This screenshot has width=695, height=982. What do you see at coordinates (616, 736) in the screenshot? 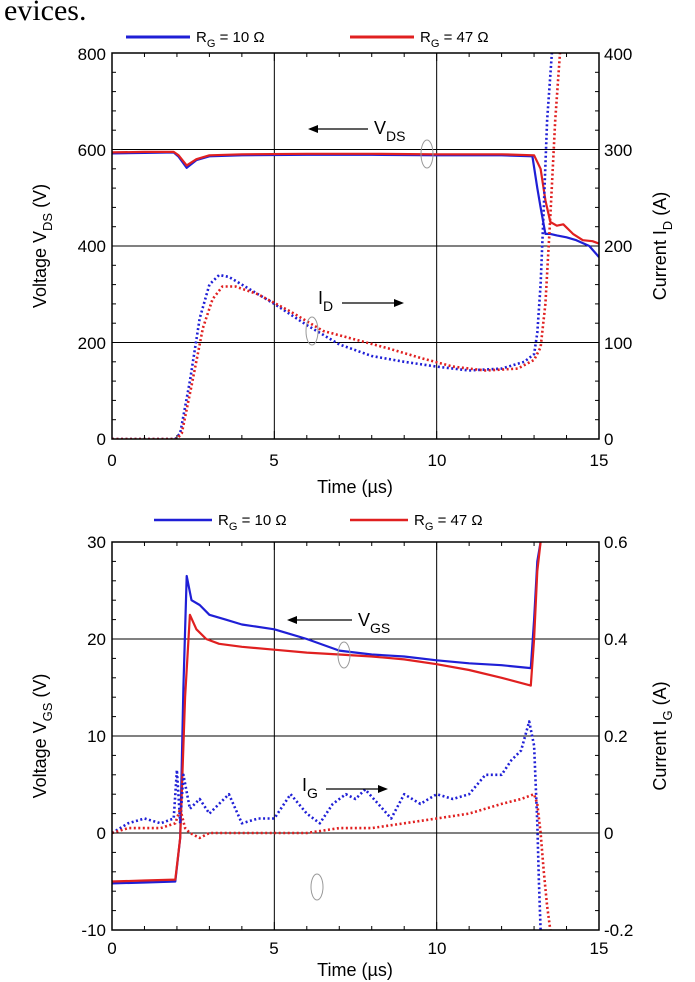
I see `bottom-ytick-right-2: 0.2` at bounding box center [616, 736].